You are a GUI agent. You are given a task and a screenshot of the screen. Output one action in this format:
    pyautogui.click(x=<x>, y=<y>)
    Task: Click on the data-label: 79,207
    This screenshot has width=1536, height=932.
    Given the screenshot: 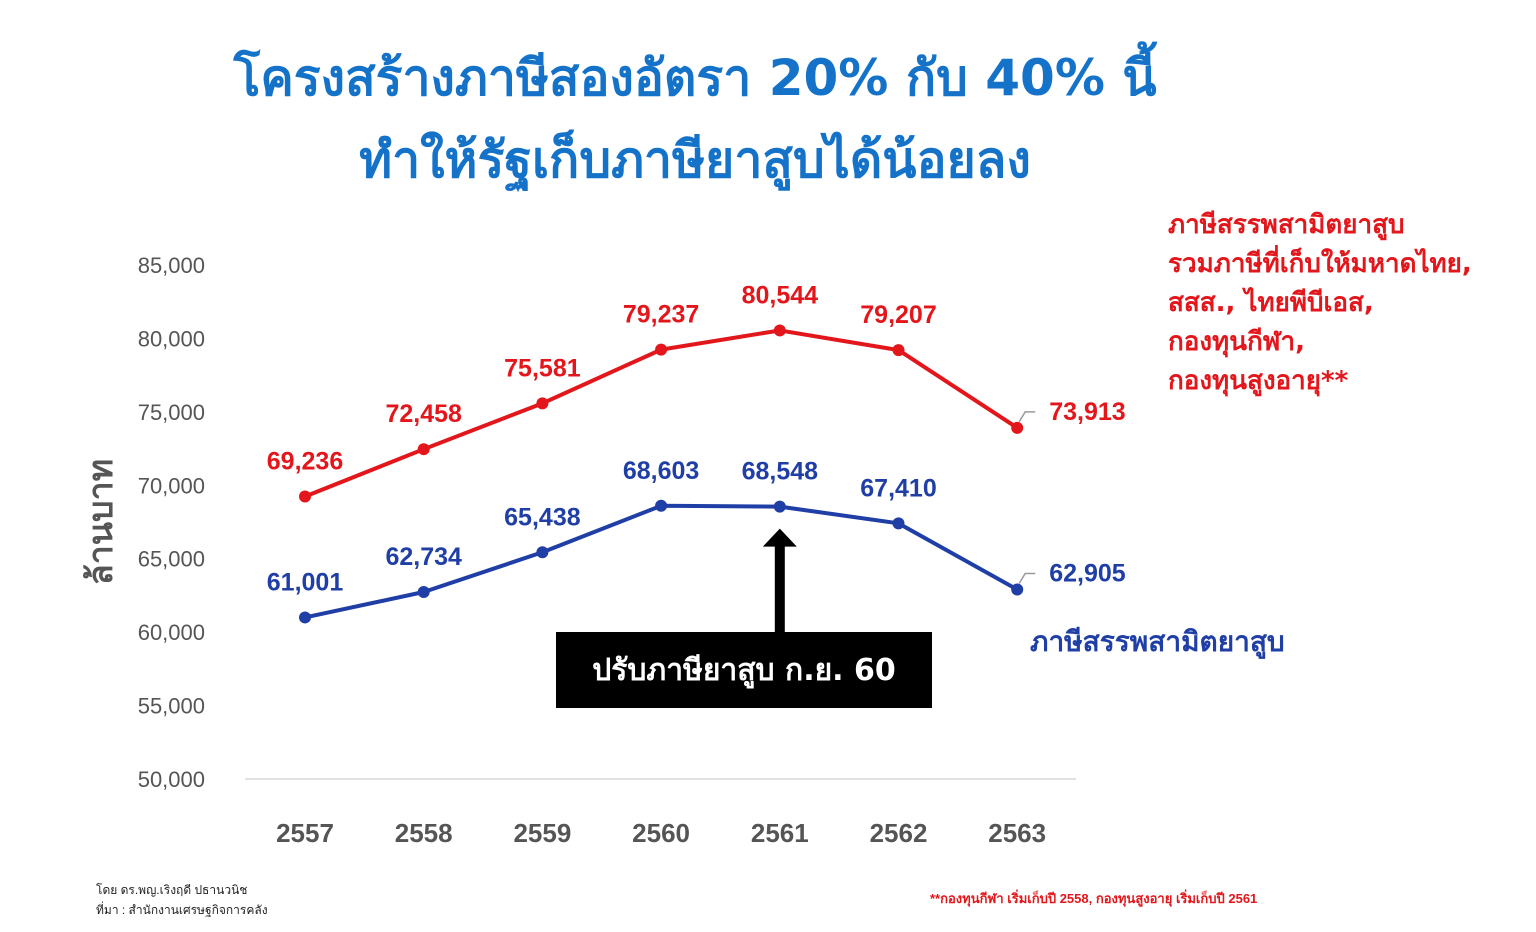 What is the action you would take?
    pyautogui.click(x=898, y=315)
    